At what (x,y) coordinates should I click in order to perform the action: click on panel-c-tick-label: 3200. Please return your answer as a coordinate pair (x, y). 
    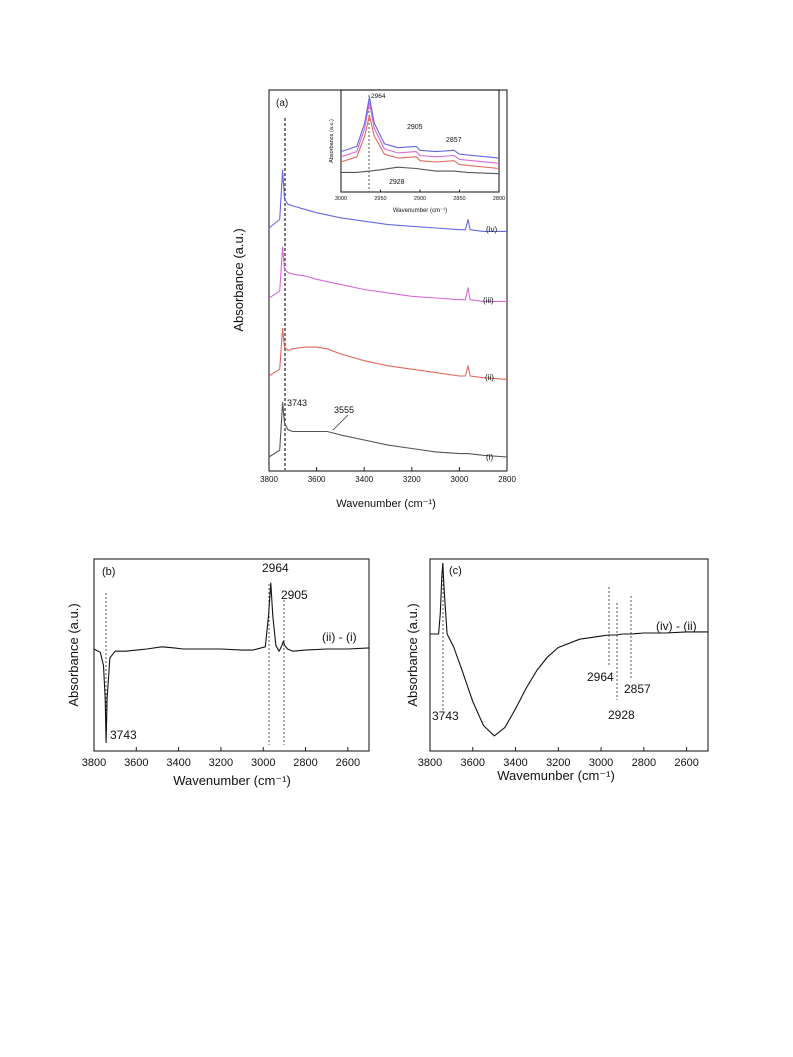
    Looking at the image, I should click on (558, 763).